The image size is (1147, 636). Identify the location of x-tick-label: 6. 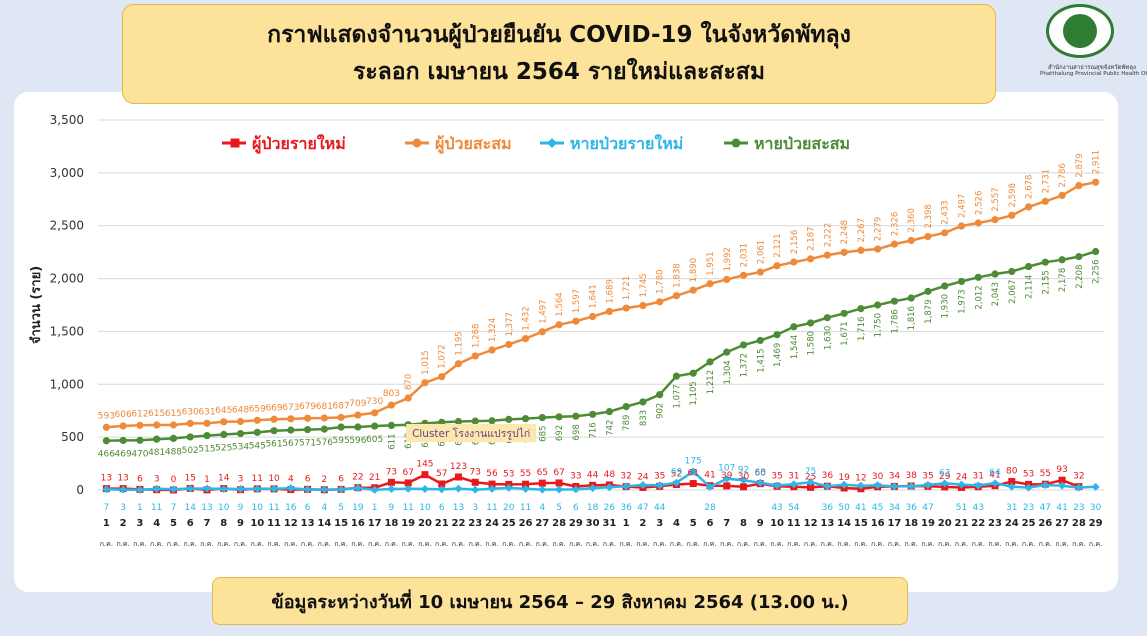
(709, 523).